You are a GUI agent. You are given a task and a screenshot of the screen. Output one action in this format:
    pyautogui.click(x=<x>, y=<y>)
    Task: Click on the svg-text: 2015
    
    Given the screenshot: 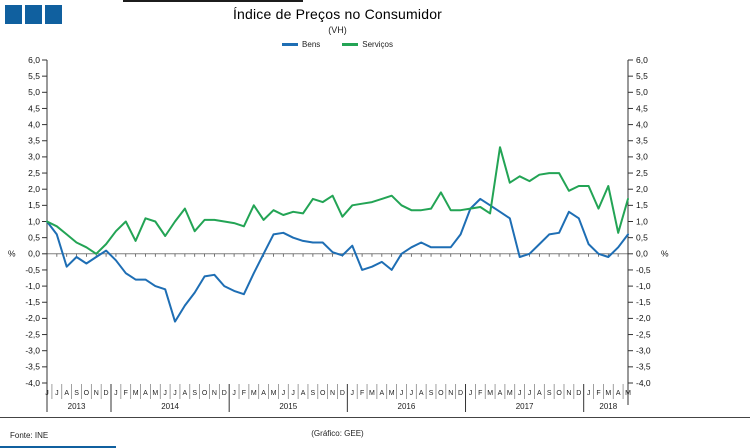 What is the action you would take?
    pyautogui.click(x=288, y=406)
    